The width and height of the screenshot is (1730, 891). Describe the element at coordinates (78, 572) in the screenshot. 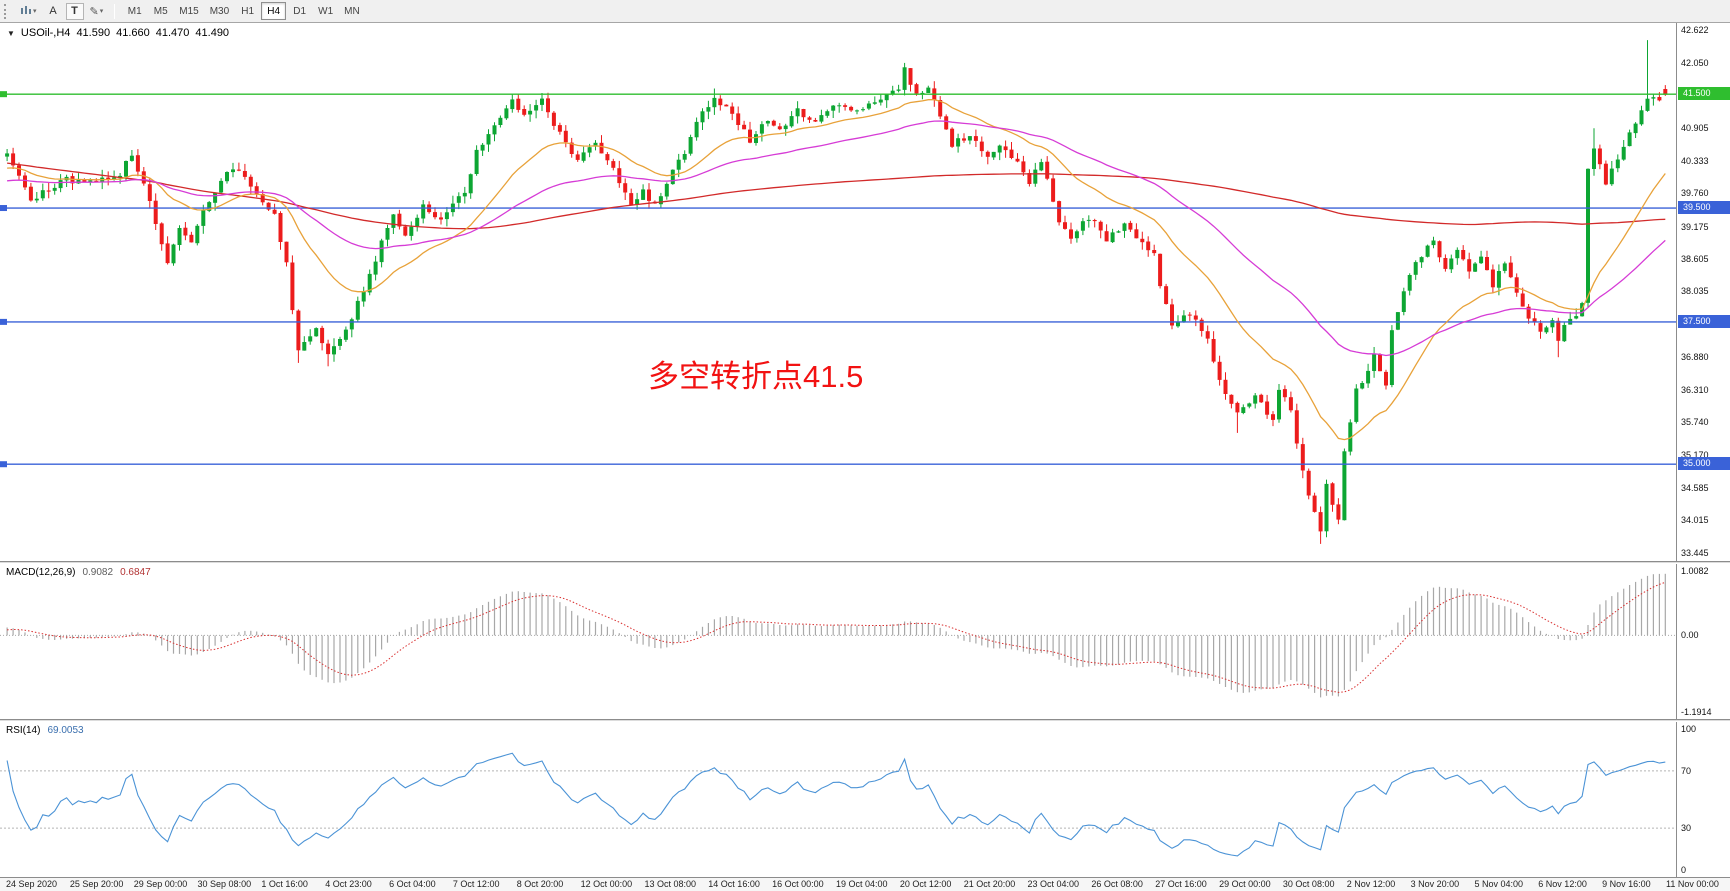

I see `macd-label: MACD(12,26,9) 0.9082 0.6847` at that location.